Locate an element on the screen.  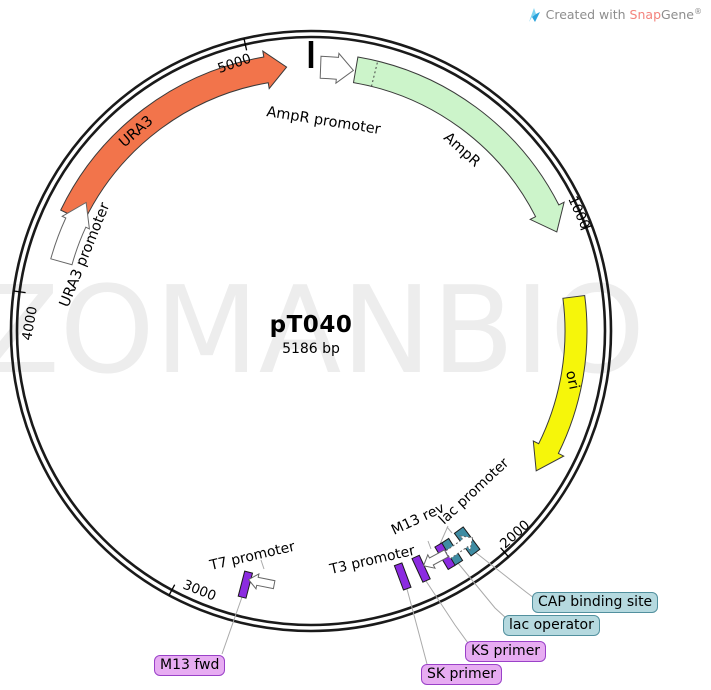
tick-label-1000: 1000 is located at coordinates (578, 213).